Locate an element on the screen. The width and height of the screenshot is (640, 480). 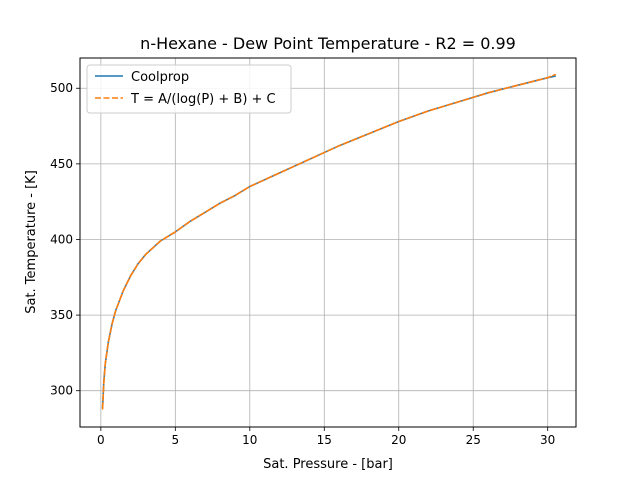
y-tick-label: 400 is located at coordinates (61, 239).